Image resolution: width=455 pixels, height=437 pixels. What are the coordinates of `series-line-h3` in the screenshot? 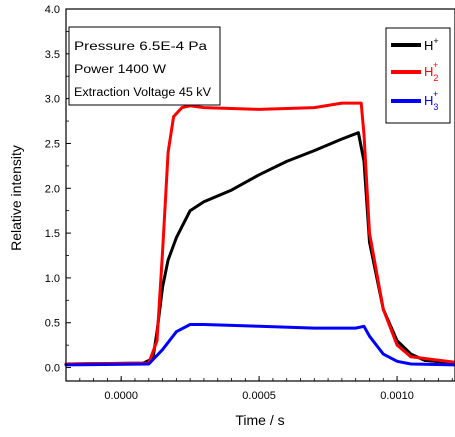 It's located at (259, 345).